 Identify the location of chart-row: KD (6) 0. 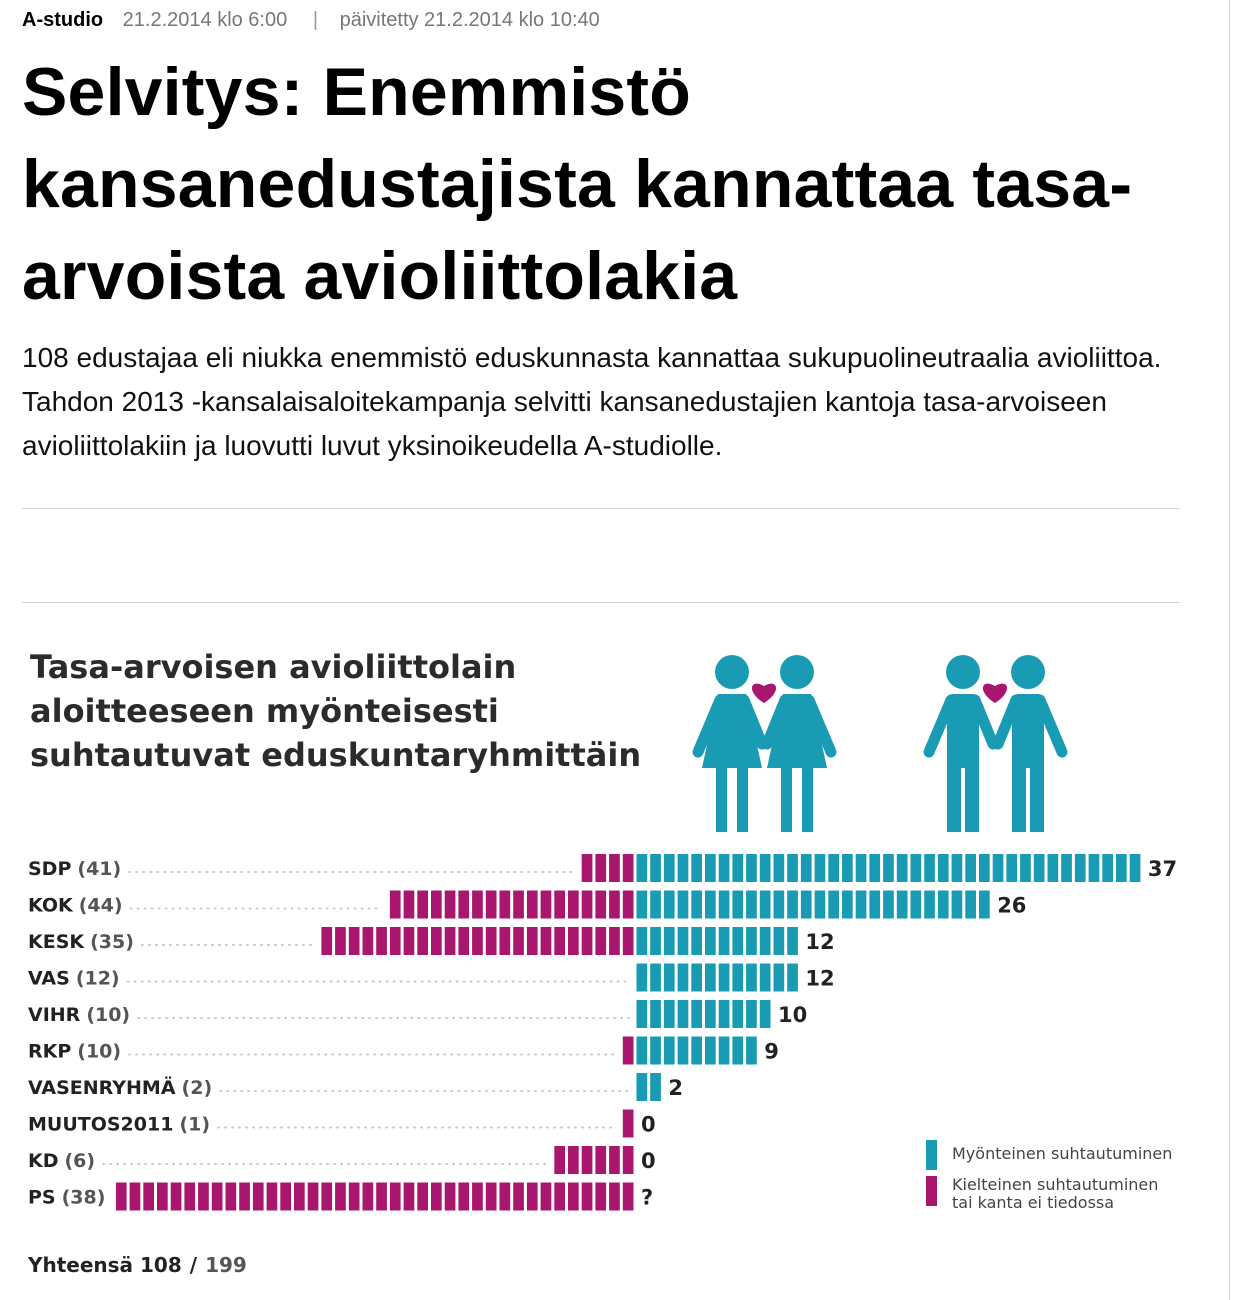
(342, 1160).